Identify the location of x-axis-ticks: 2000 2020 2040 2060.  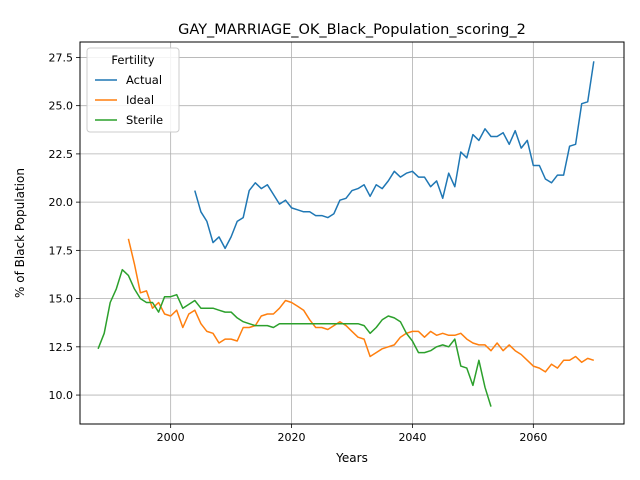
(352, 434).